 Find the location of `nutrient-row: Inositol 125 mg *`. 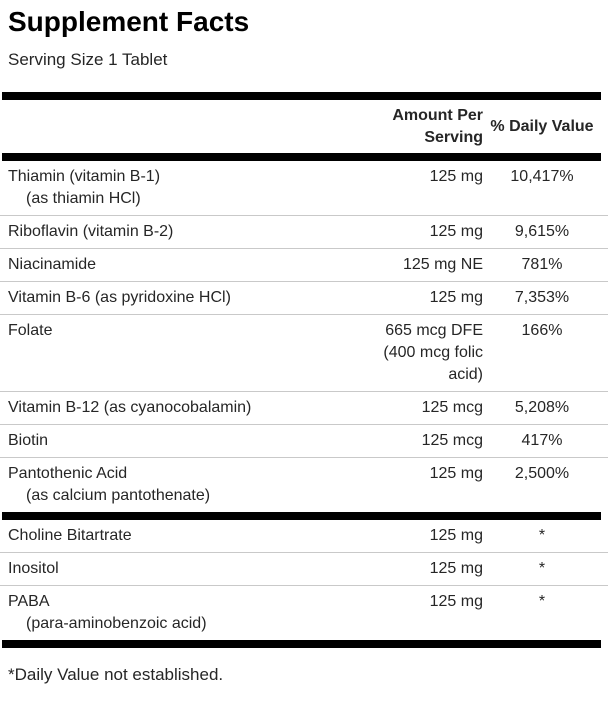

nutrient-row: Inositol 125 mg * is located at coordinates (304, 568).